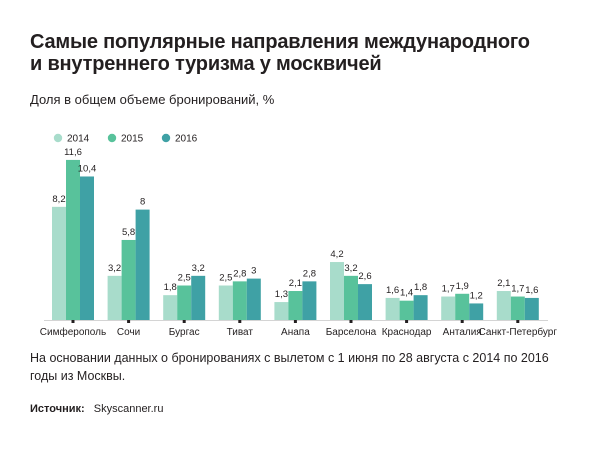  What do you see at coordinates (78, 139) in the screenshot?
I see `legend-label: 2014` at bounding box center [78, 139].